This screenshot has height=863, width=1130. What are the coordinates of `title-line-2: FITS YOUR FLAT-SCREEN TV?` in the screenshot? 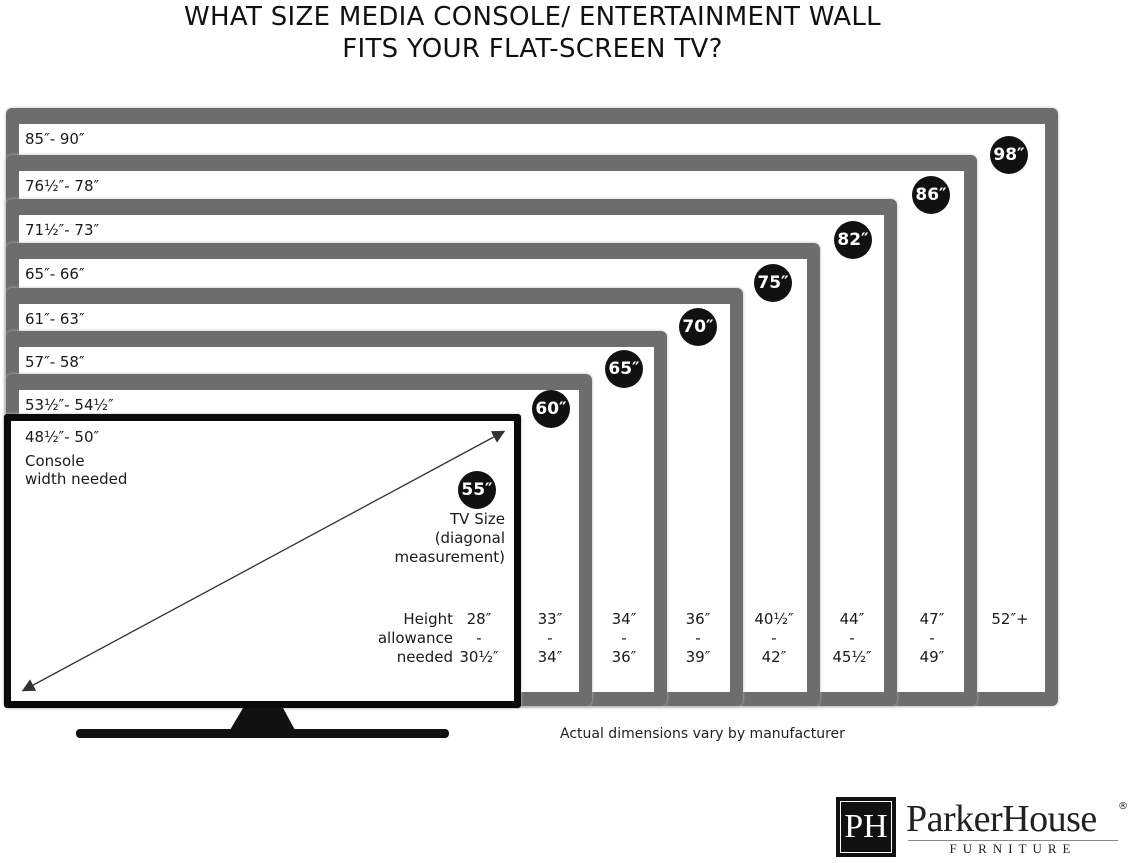 It's located at (532, 49).